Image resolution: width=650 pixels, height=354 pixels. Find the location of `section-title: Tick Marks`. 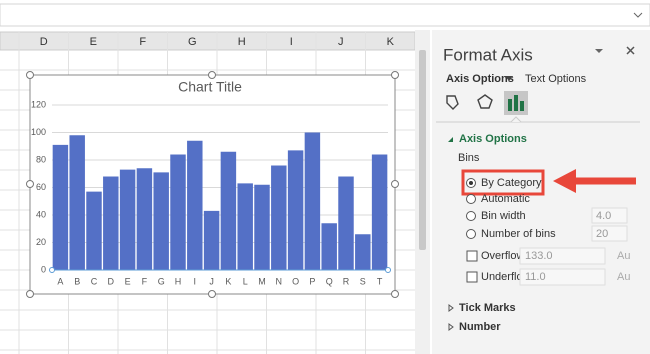

section-title: Tick Marks is located at coordinates (487, 308).